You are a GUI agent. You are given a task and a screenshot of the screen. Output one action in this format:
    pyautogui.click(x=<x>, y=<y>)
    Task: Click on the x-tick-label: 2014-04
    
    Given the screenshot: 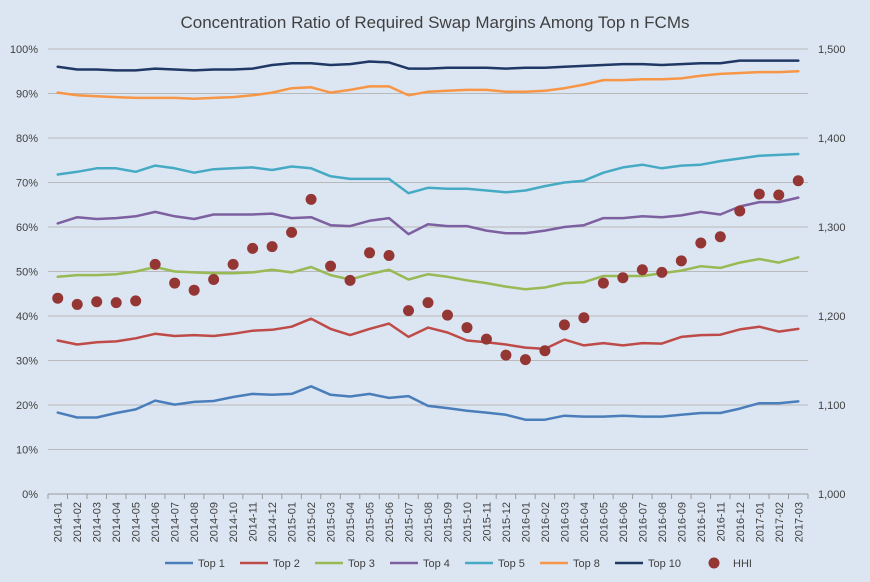 What is the action you would take?
    pyautogui.click(x=117, y=522)
    